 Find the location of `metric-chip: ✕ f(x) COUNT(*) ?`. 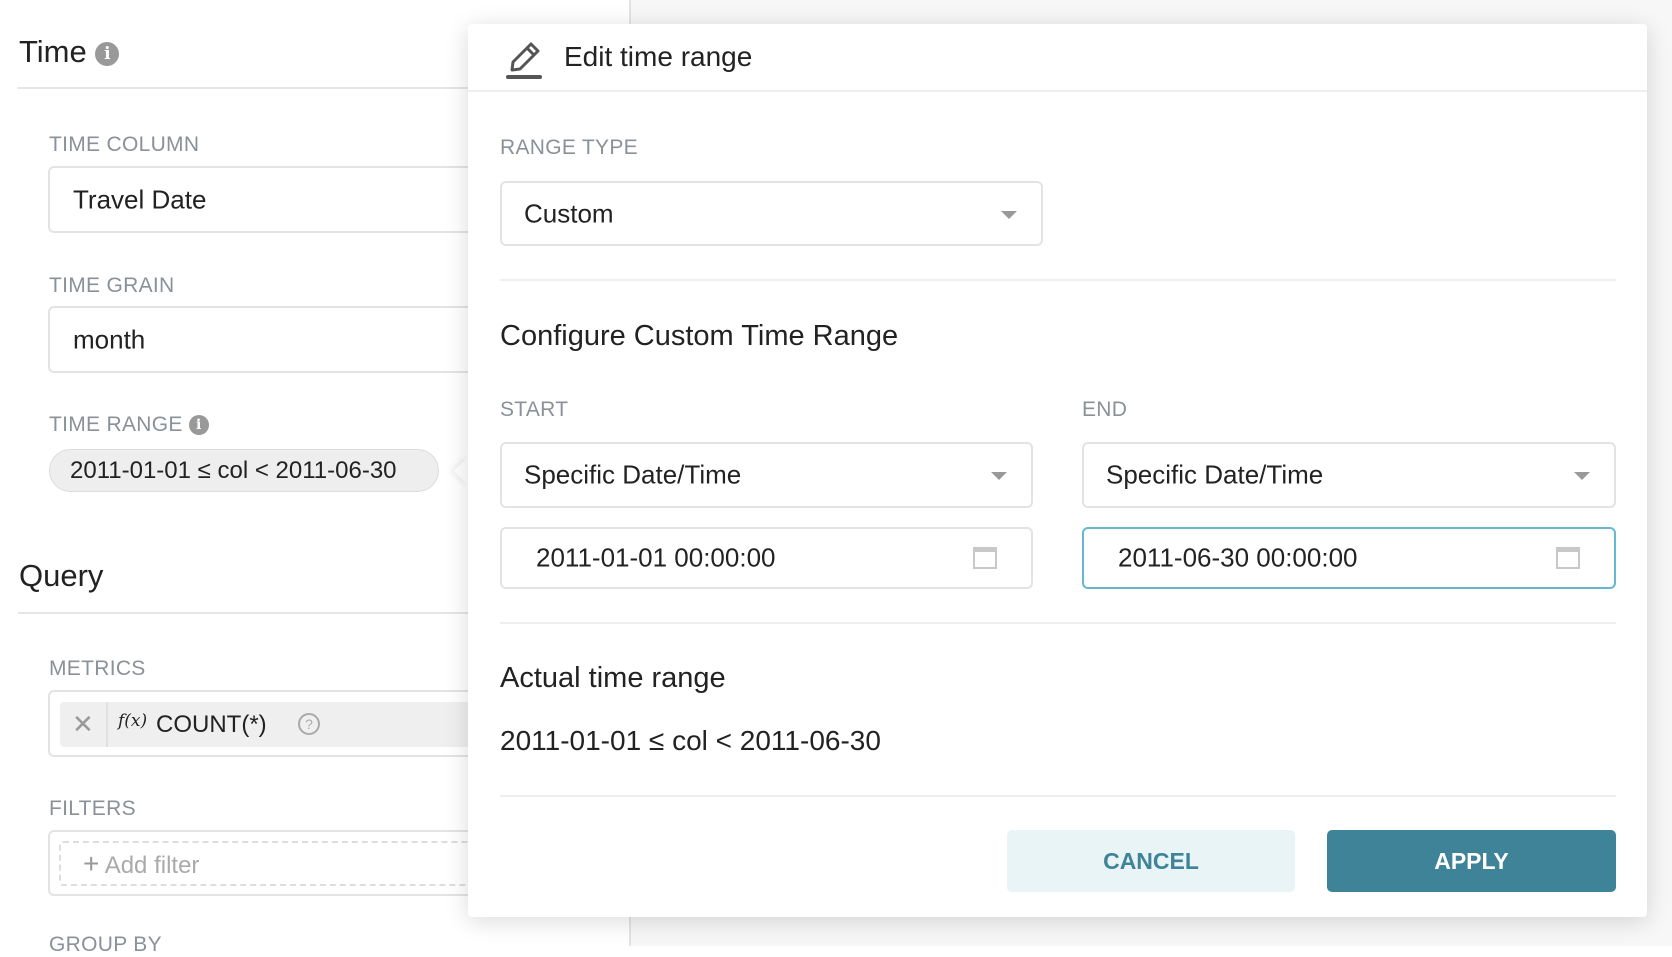

metric-chip: ✕ f(x) COUNT(*) ? is located at coordinates (285, 724).